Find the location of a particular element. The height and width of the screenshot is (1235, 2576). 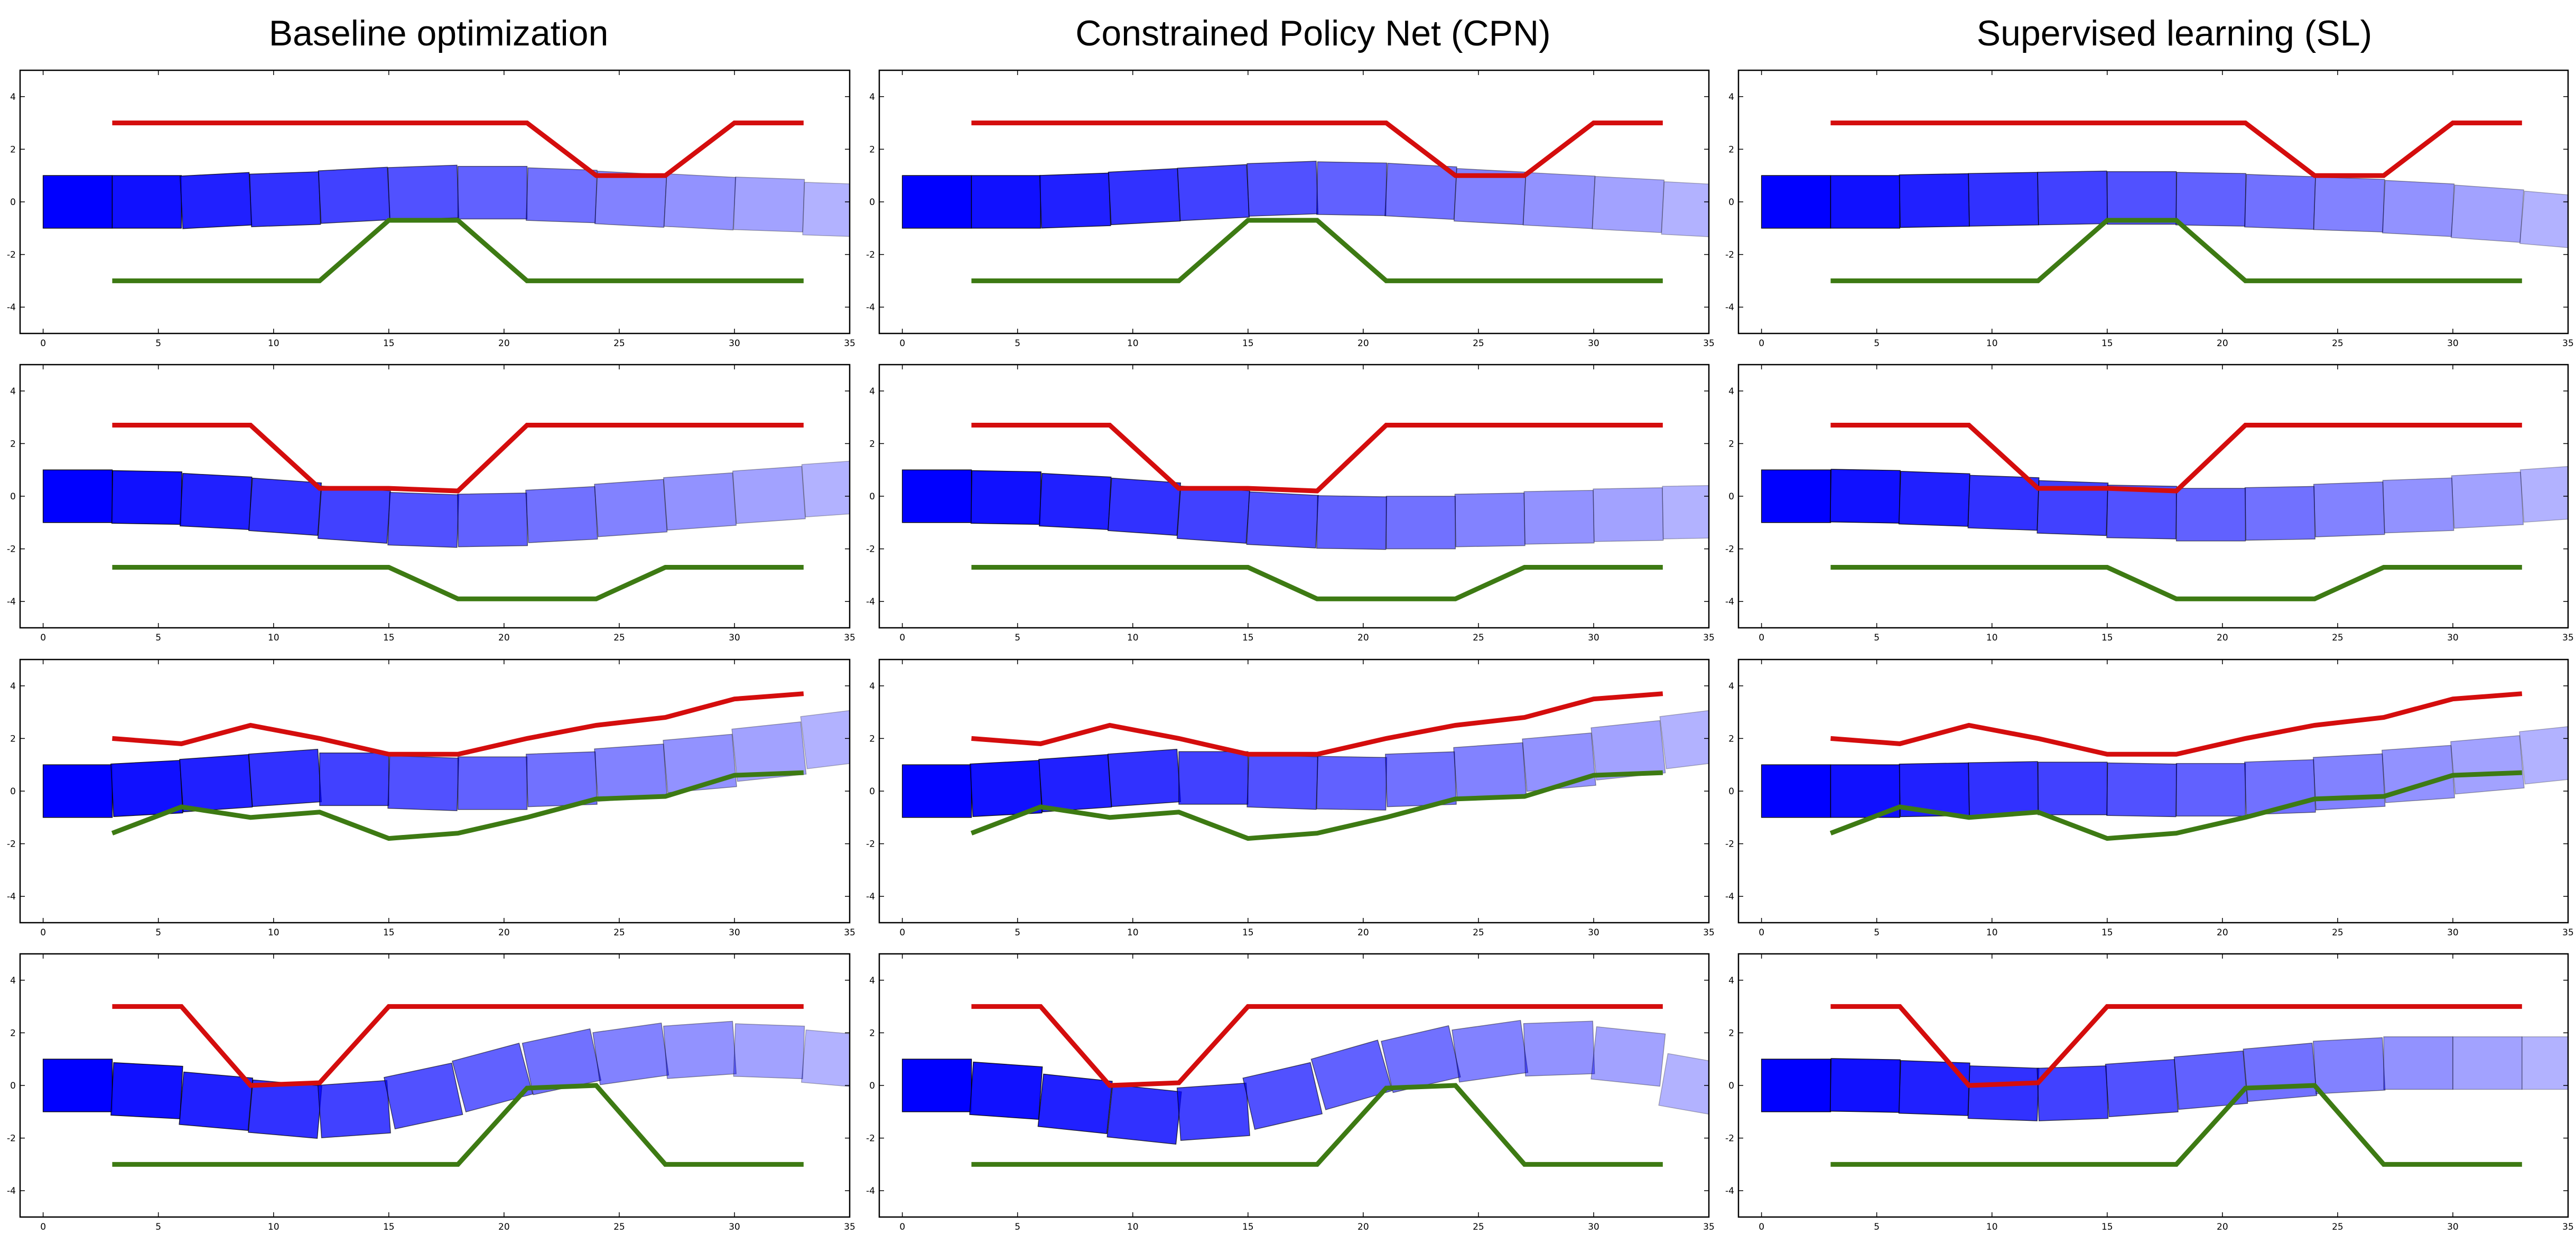

panel-r4-c2: 0 5 10 15 20 25 30 35 -4 -2 0 2 4 is located at coordinates (1290, 1092).